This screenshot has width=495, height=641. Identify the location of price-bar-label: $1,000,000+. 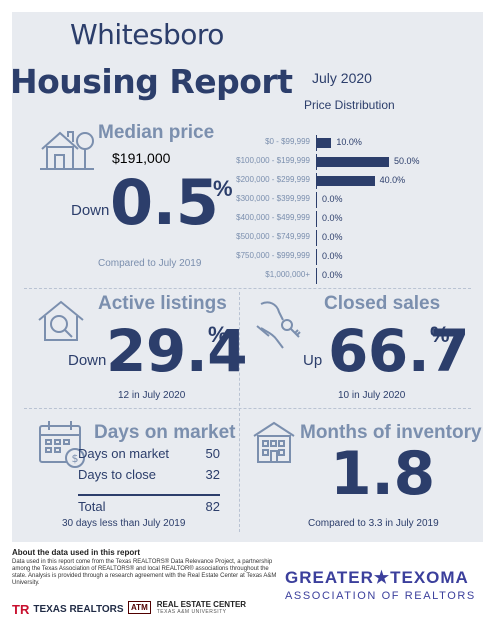
(287, 274).